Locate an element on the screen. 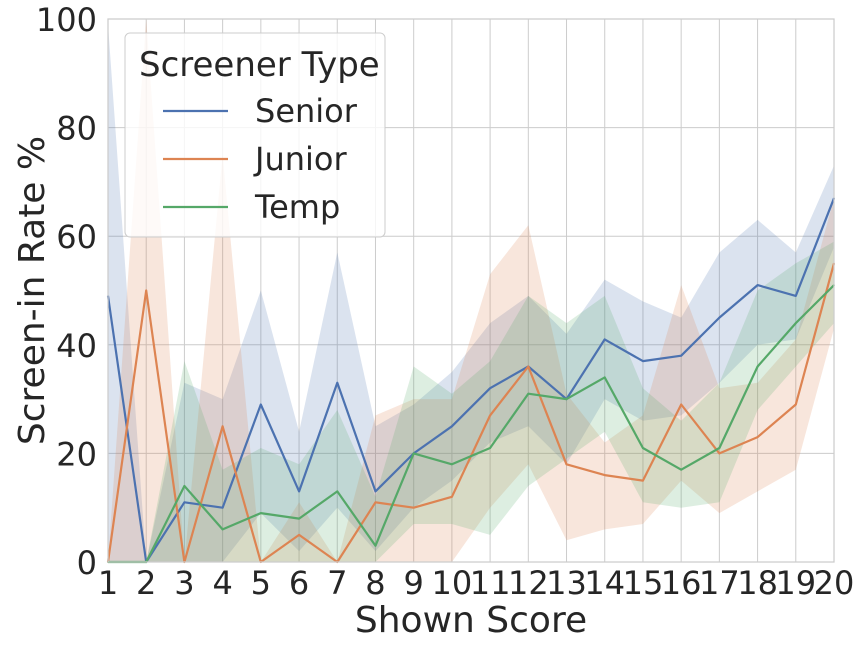 The image size is (859, 647). x-tick-label: 3 is located at coordinates (184, 583).